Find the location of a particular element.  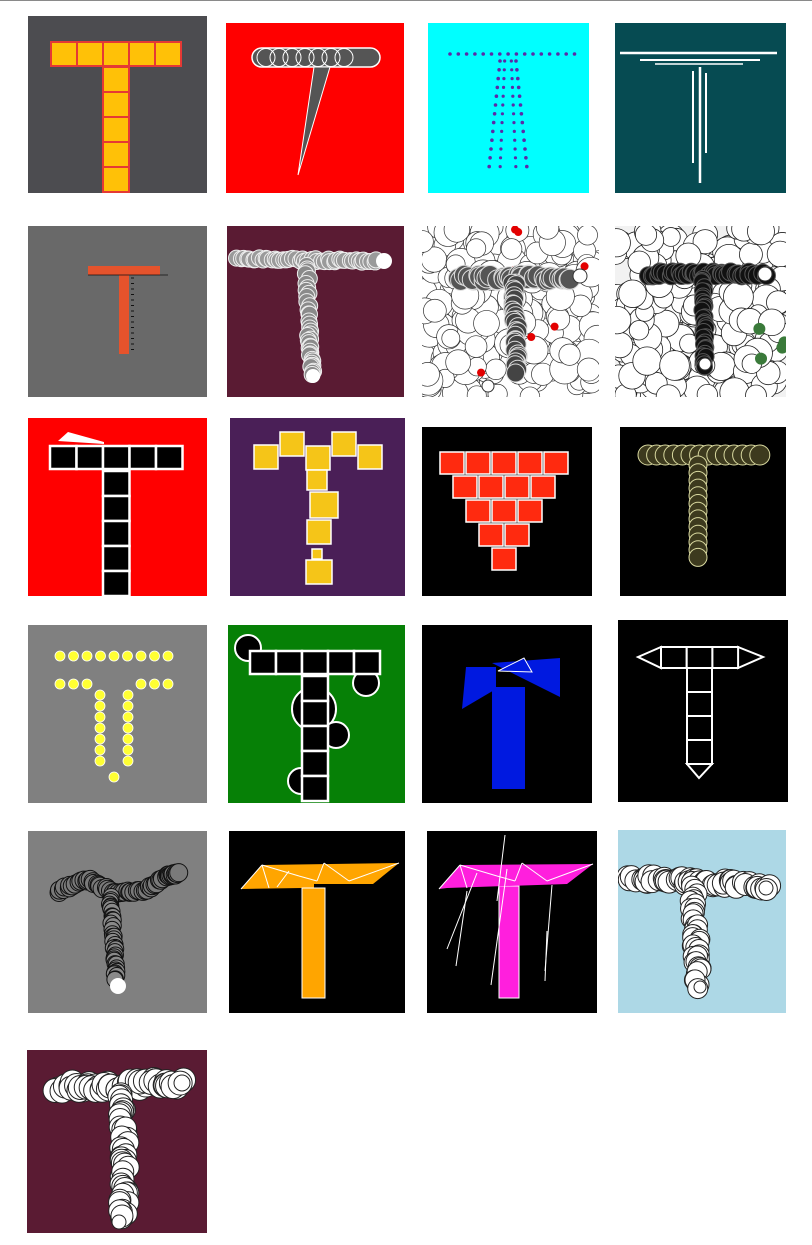

letter-t-tile-soft-trail-blue is located at coordinates (702, 921).